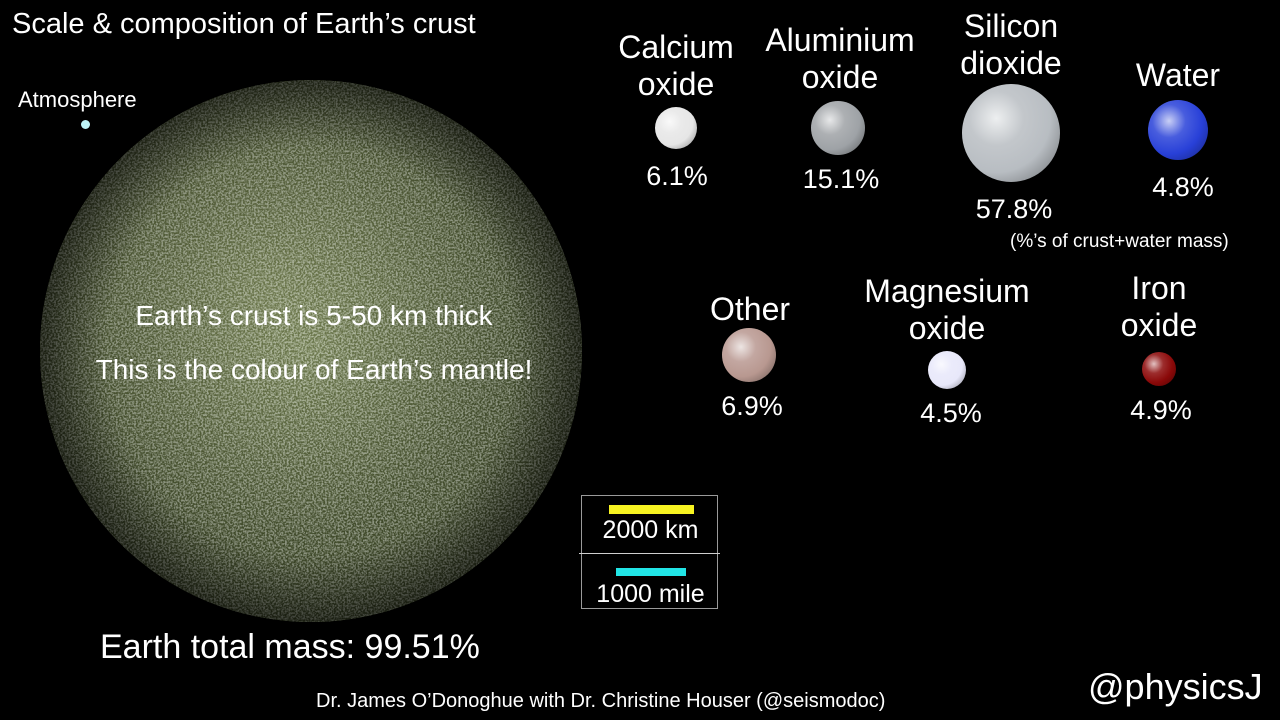 This screenshot has width=1280, height=720. I want to click on iron-oxide-name: Iron oxide, so click(1159, 307).